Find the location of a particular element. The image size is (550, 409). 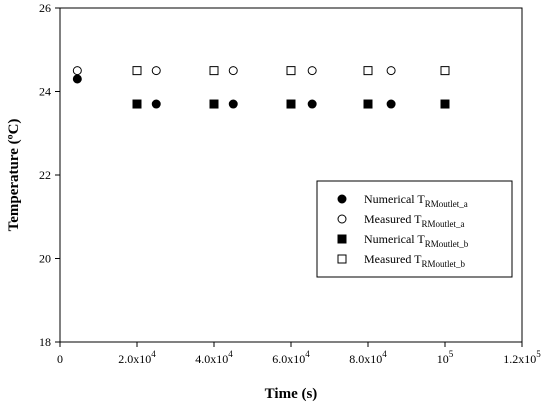

y-tick-label: 20 is located at coordinates (45, 259).